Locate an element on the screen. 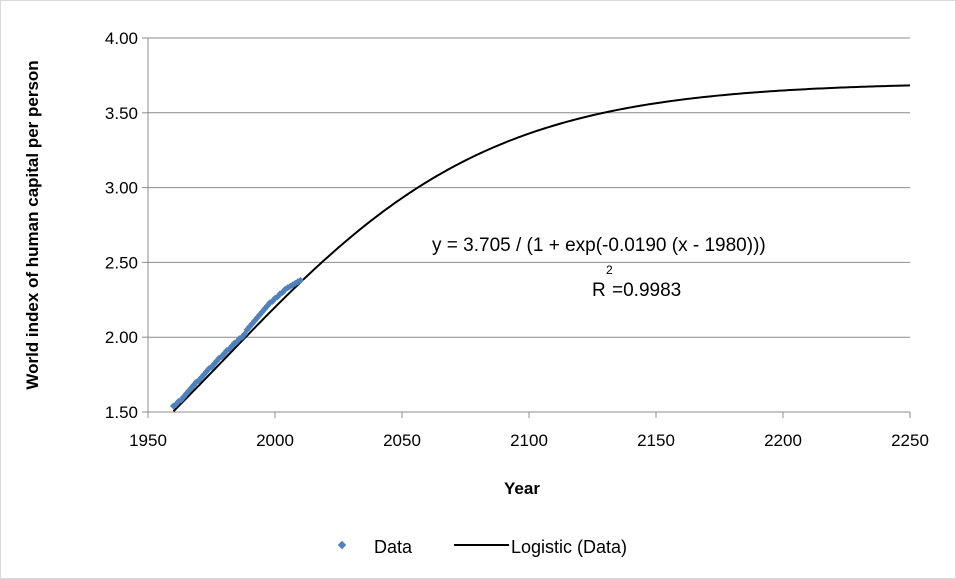 The width and height of the screenshot is (956, 579). y-axis-title: World index of human capital per person is located at coordinates (32, 224).